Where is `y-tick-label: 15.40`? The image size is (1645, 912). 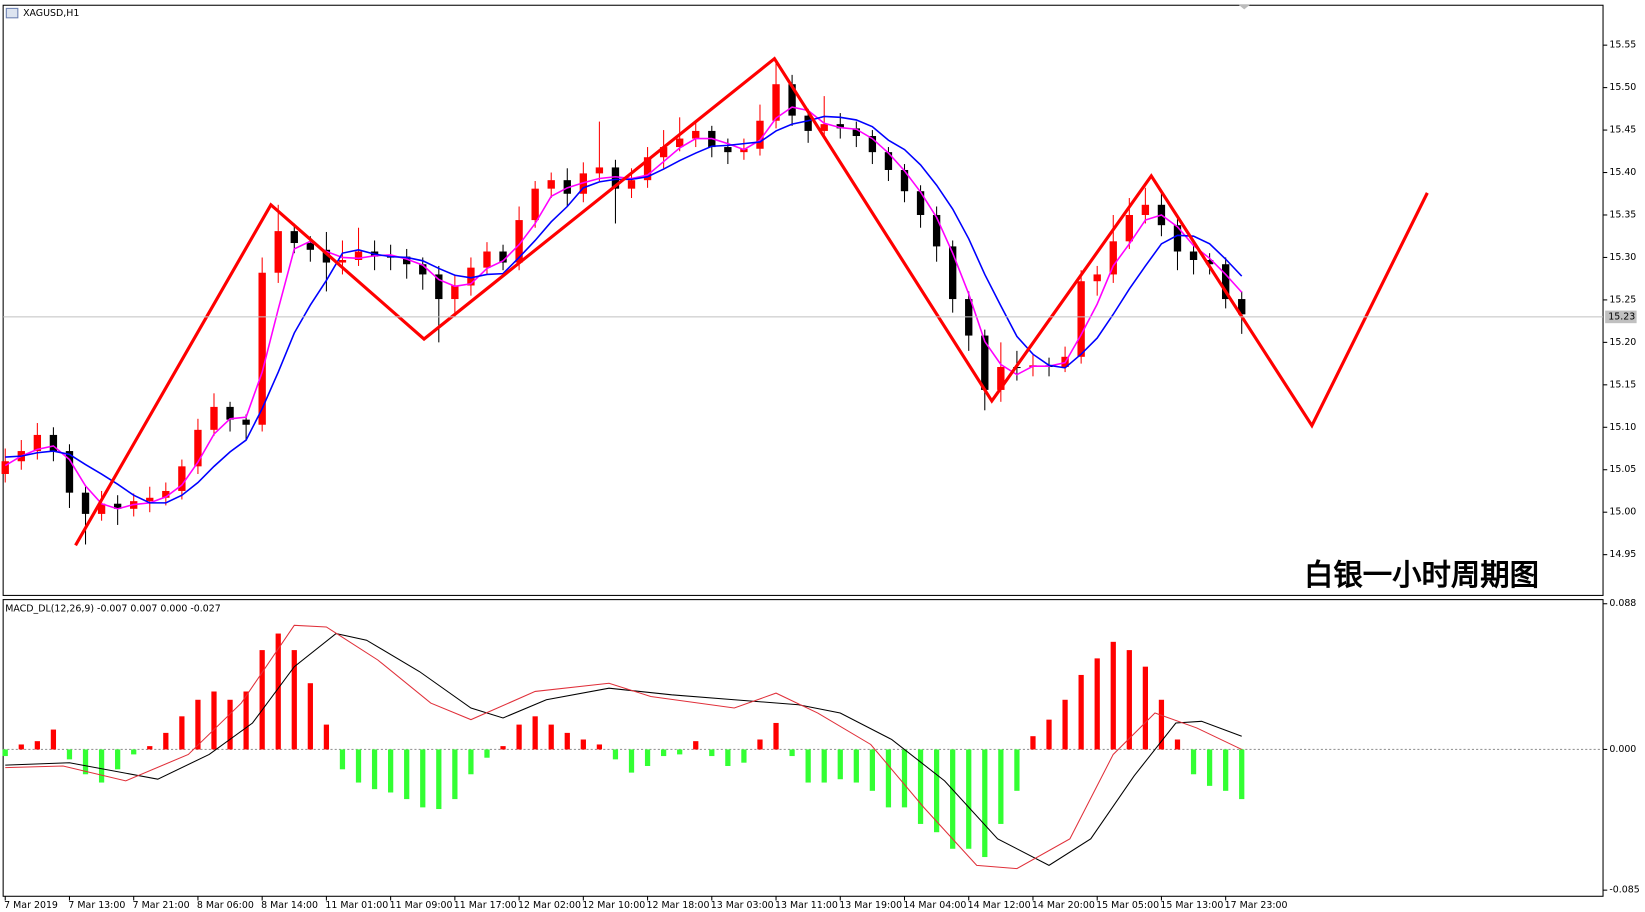
y-tick-label: 15.40 is located at coordinates (1622, 172).